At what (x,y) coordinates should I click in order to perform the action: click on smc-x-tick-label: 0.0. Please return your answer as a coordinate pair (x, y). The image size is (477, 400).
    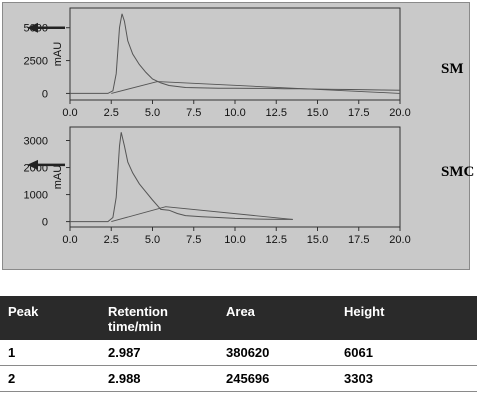
    Looking at the image, I should click on (69, 240).